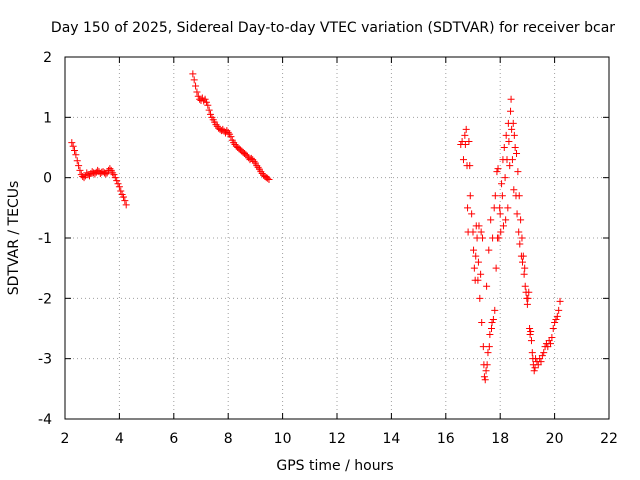  I want to click on y-tick-label: 0, so click(47, 179).